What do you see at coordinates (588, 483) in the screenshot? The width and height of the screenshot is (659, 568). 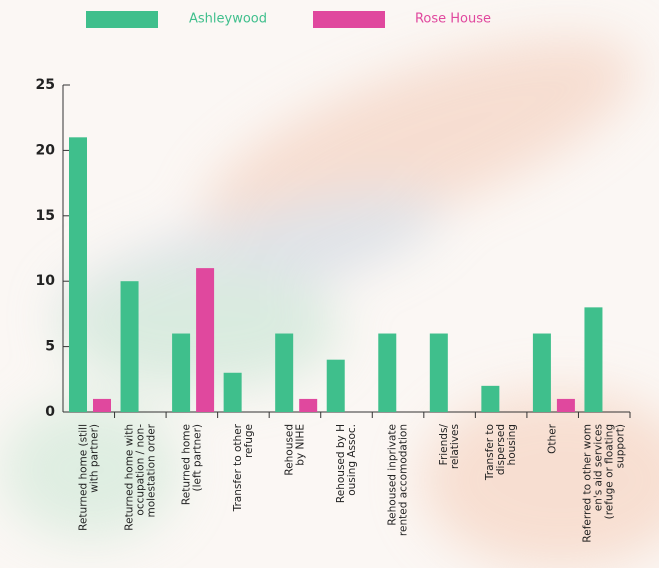 I see `x-tick-label: Referred to other wom` at bounding box center [588, 483].